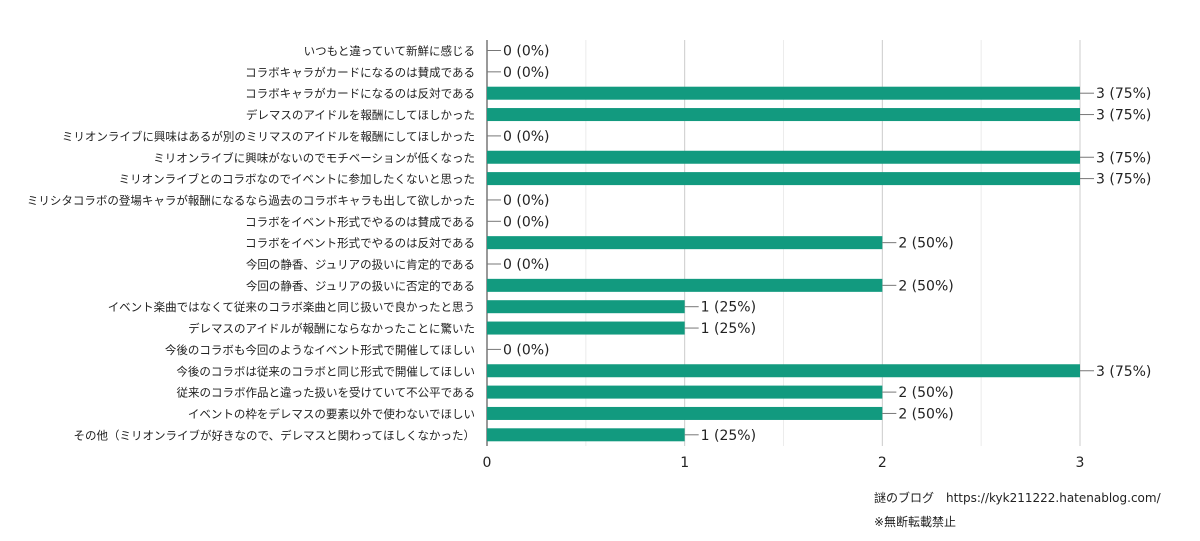 The width and height of the screenshot is (1200, 541). What do you see at coordinates (360, 286) in the screenshot?
I see `category-label: 今回の静香、ジュリアの扱いに否定的である` at bounding box center [360, 286].